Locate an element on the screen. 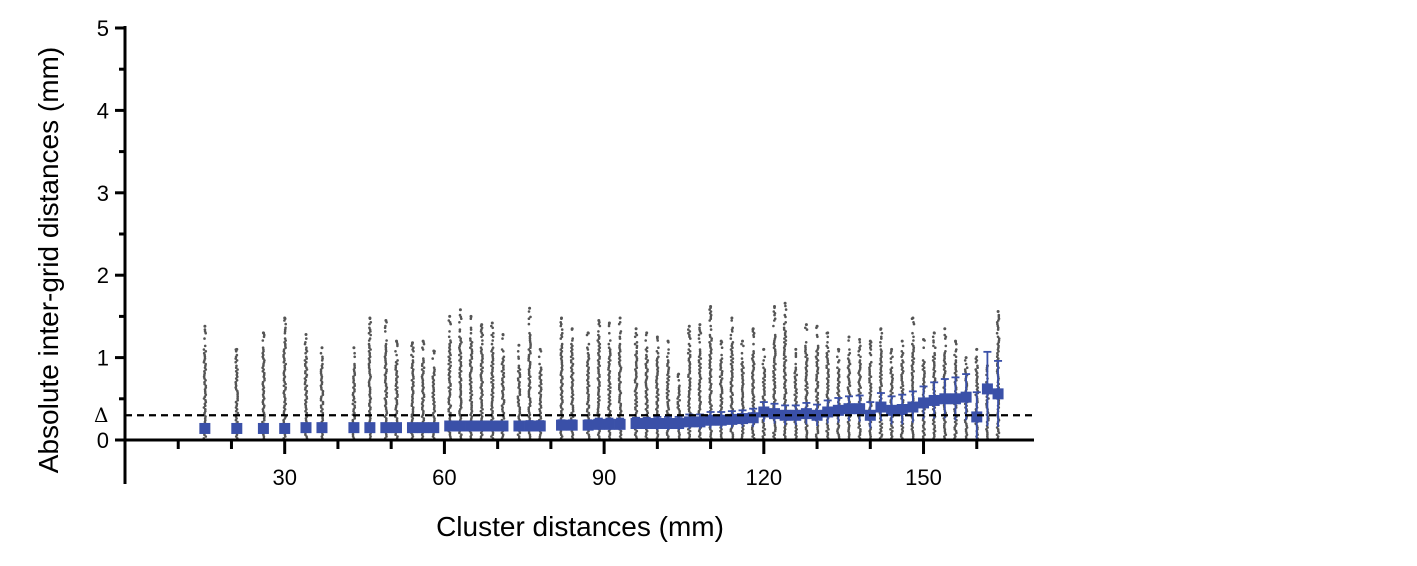 The height and width of the screenshot is (566, 1417). x-tick-label: 60 is located at coordinates (444, 477).